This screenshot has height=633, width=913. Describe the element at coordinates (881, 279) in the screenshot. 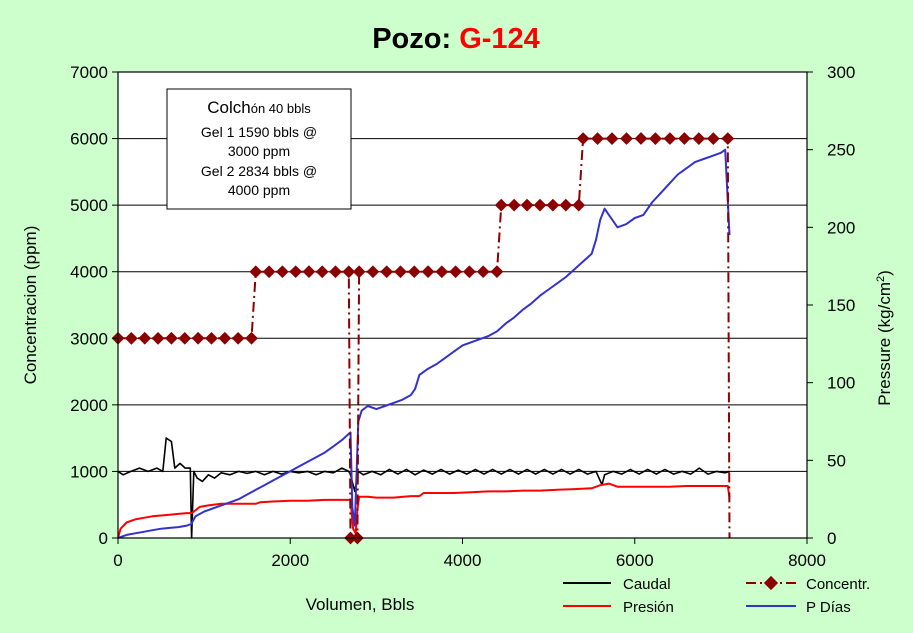

I see `y-axis-right-label-sup: 2` at that location.